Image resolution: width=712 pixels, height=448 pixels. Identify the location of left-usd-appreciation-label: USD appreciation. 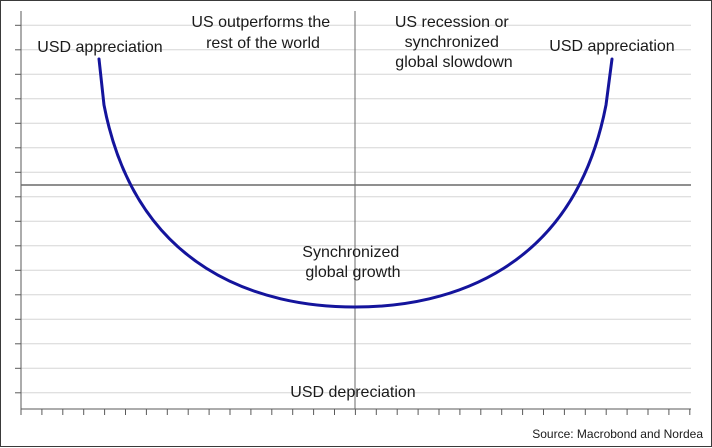
(99, 47).